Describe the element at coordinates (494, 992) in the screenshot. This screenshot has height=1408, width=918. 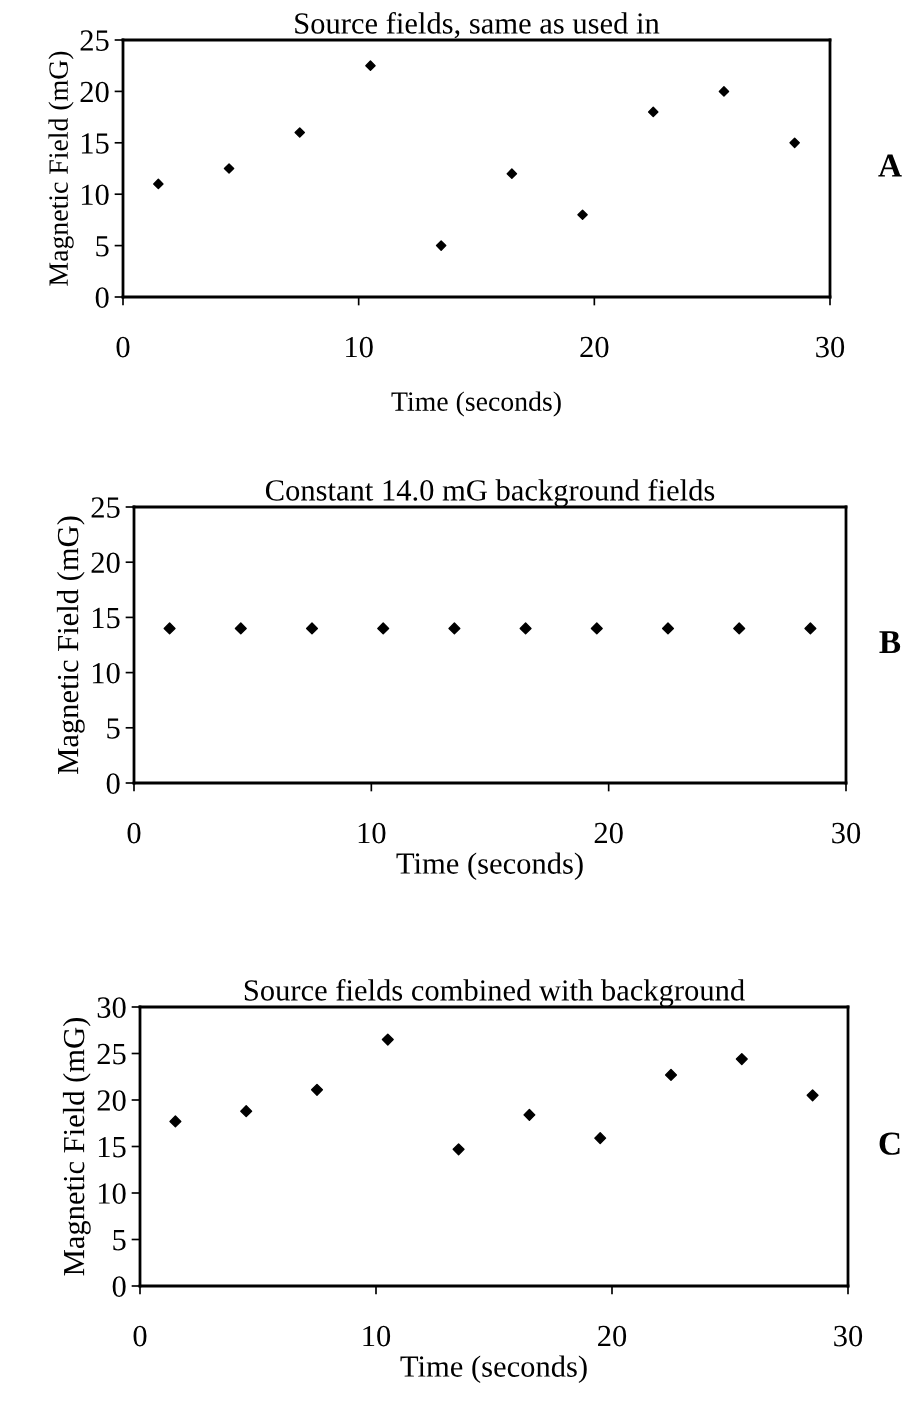
I see `chart-title: Source fields combined with background` at that location.